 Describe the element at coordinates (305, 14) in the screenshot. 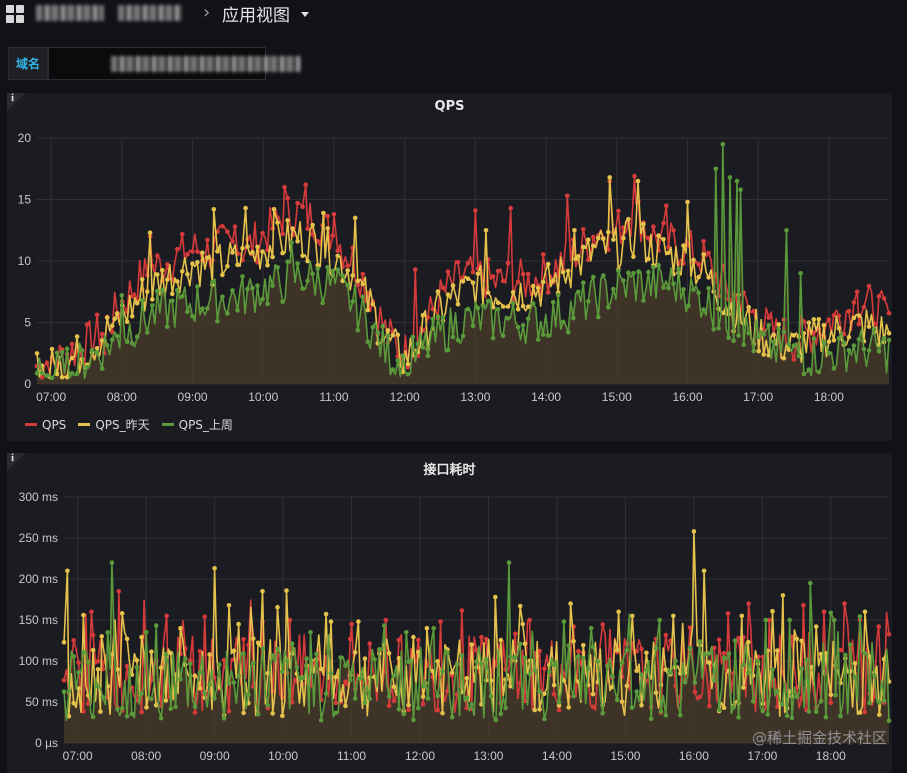

I see `title-dropdown-caret-icon` at that location.